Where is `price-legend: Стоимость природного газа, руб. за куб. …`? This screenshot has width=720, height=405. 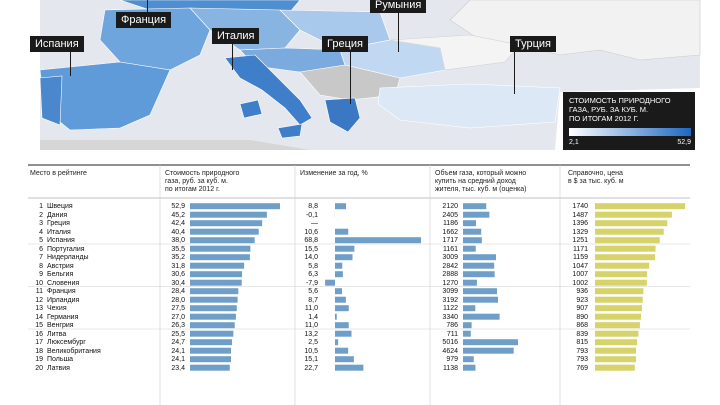
price-legend: Стоимость природного газа, руб. за куб. … is located at coordinates (629, 121).